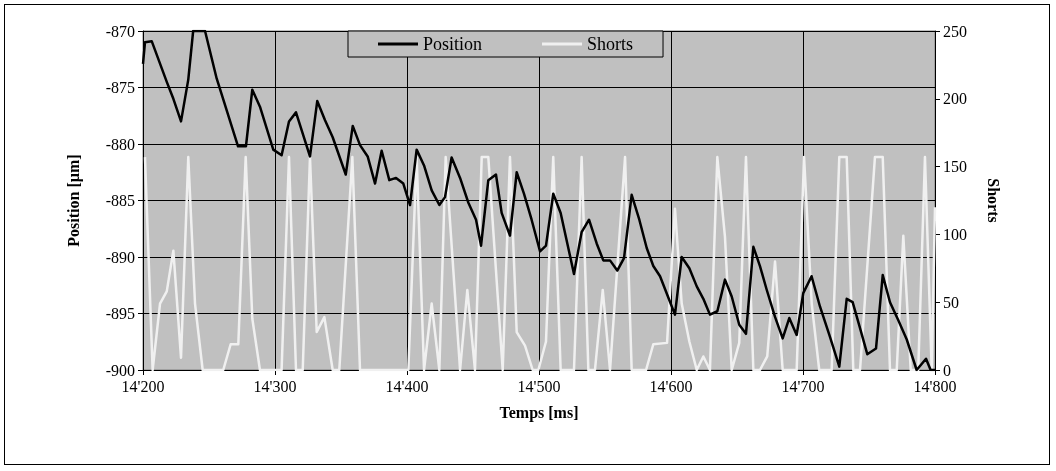 This screenshot has height=471, width=1056. I want to click on x-tick-label: 14'700, so click(803, 386).